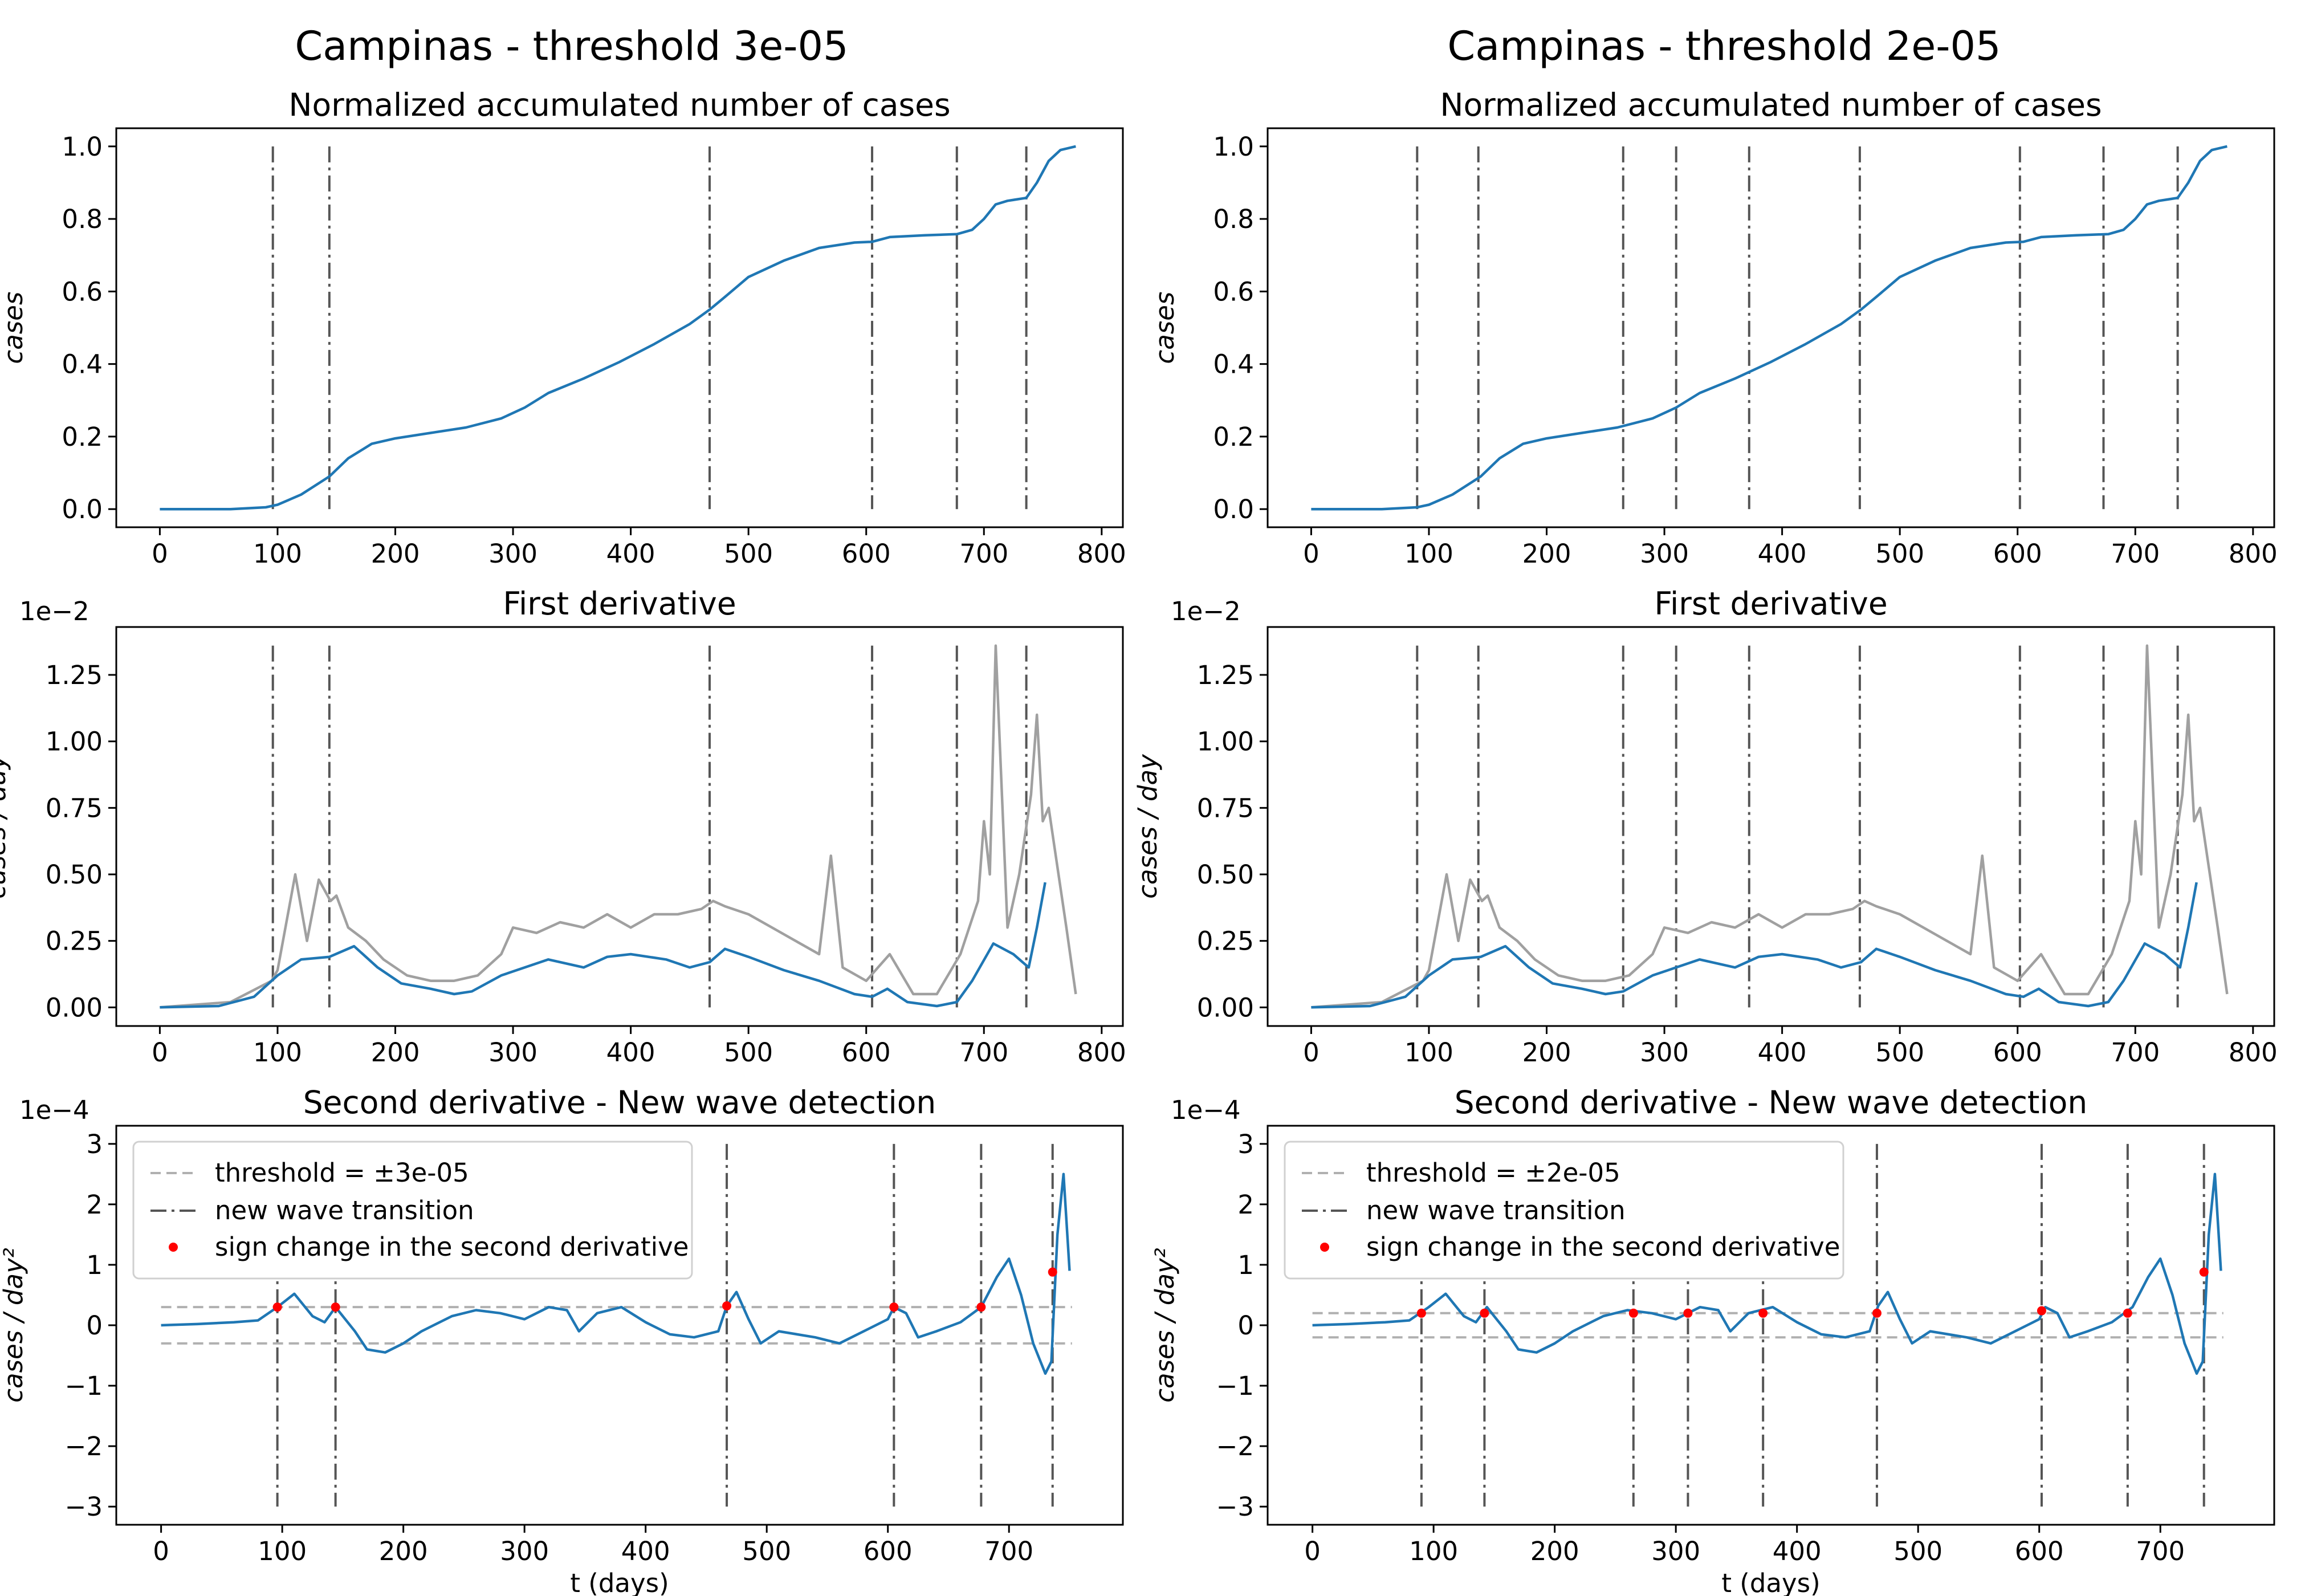 Image resolution: width=2305 pixels, height=1596 pixels. What do you see at coordinates (74, 1007) in the screenshot?
I see `y-tick-label: 0.00` at bounding box center [74, 1007].